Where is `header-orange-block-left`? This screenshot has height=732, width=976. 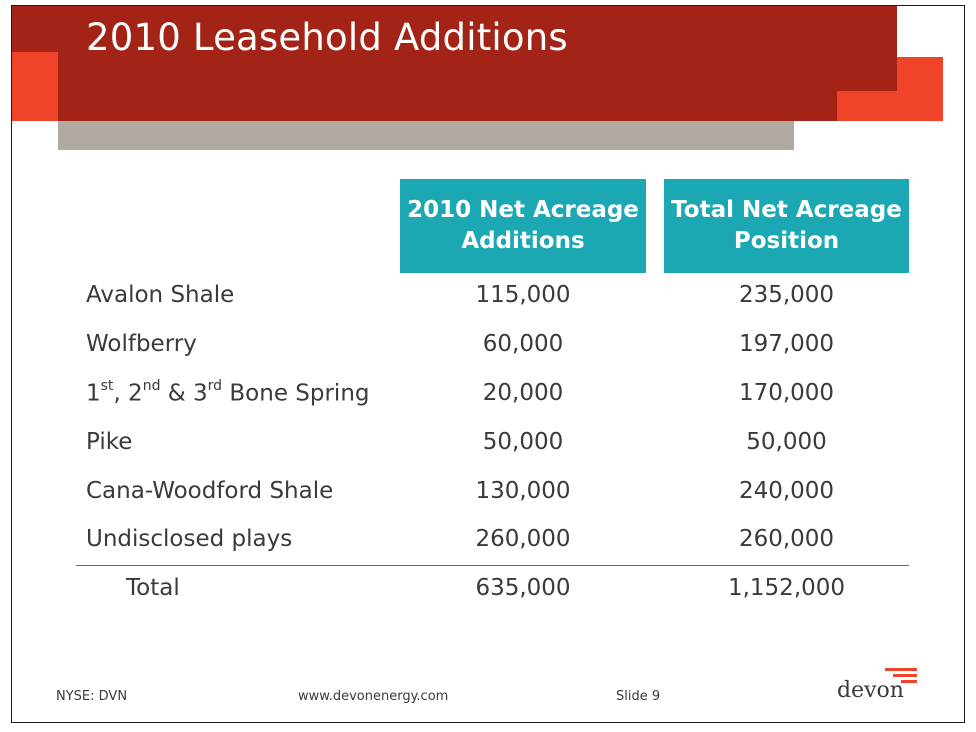
header-orange-block-left is located at coordinates (35, 86).